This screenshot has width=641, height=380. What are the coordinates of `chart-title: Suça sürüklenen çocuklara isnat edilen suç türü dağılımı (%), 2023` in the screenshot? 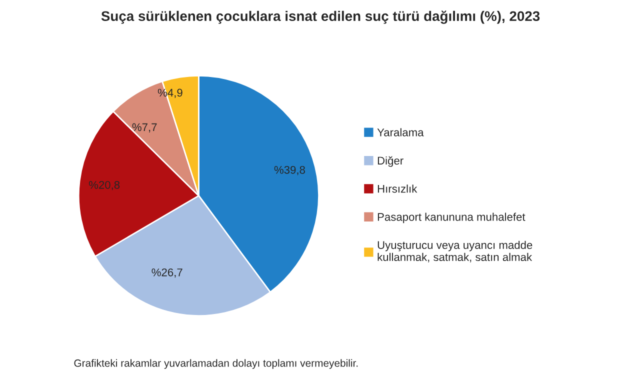 It's located at (320, 17).